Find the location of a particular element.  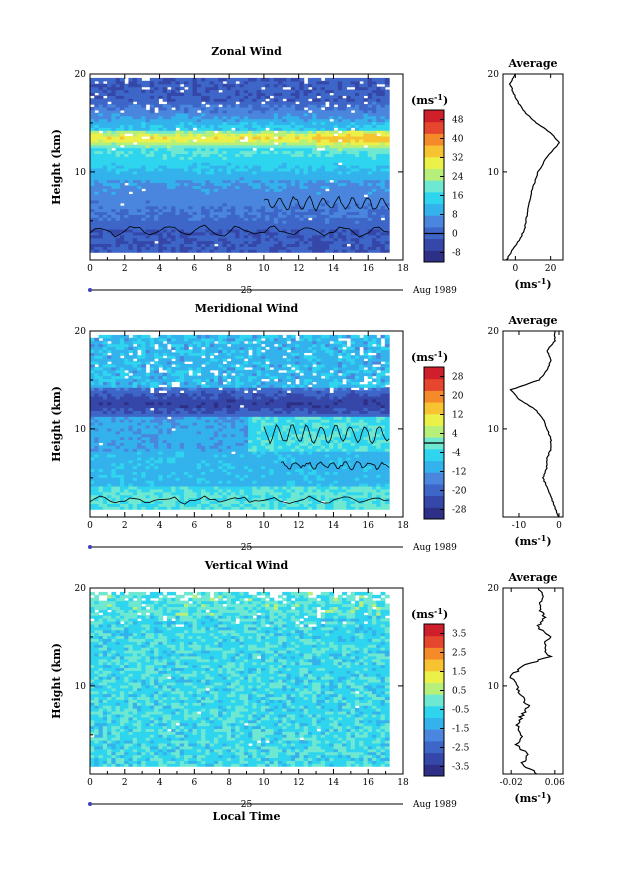

x-tick-label: 6 is located at coordinates (194, 269).